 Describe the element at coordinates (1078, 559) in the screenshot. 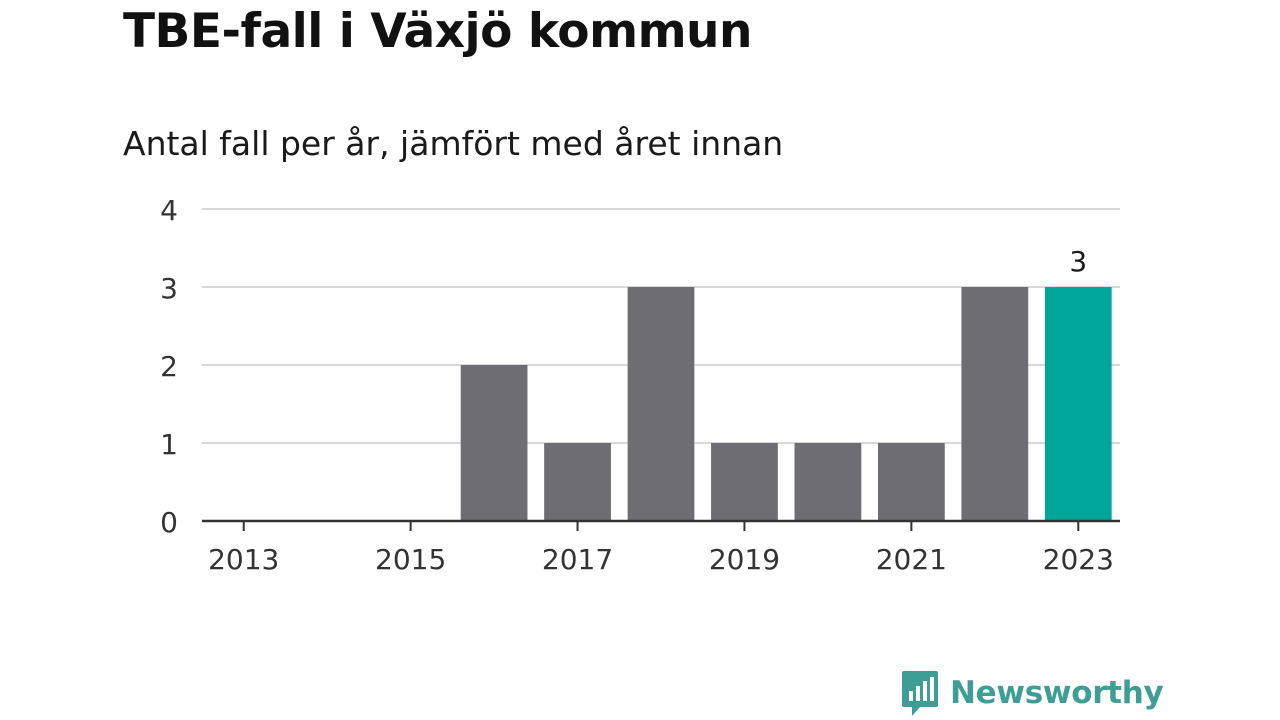

I see `x-tick-label: 2023` at that location.